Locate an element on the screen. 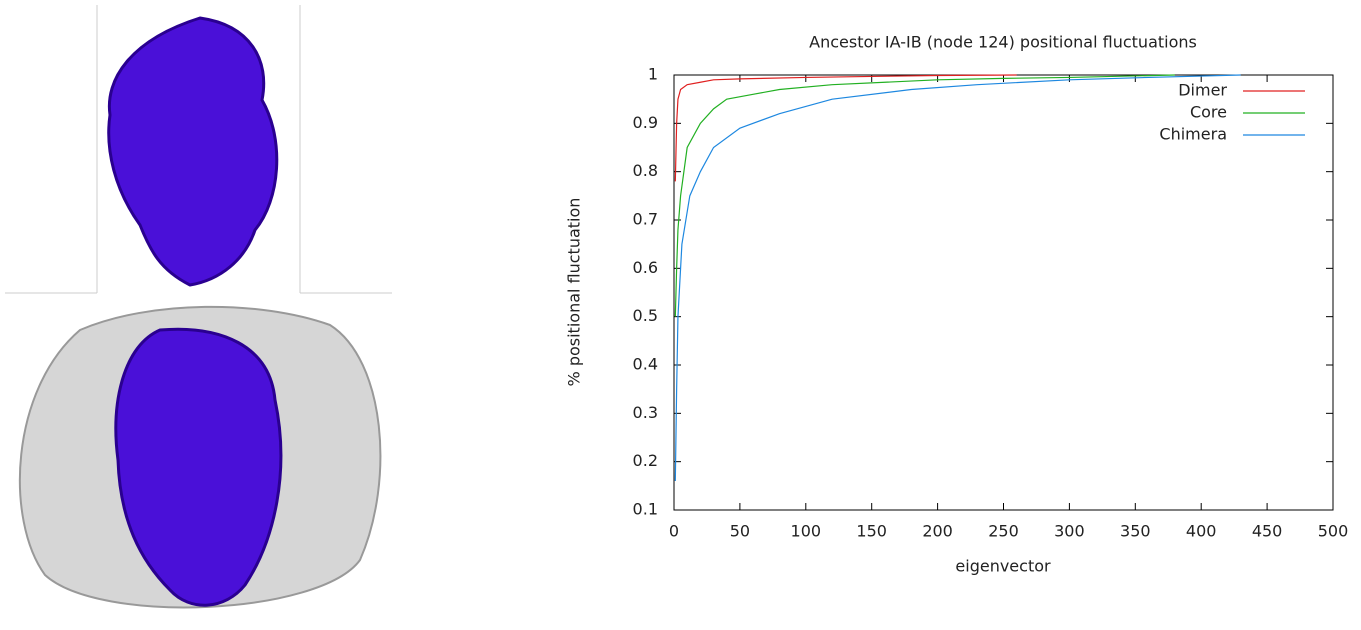  y-tick-label: 0.2 is located at coordinates (645, 460).